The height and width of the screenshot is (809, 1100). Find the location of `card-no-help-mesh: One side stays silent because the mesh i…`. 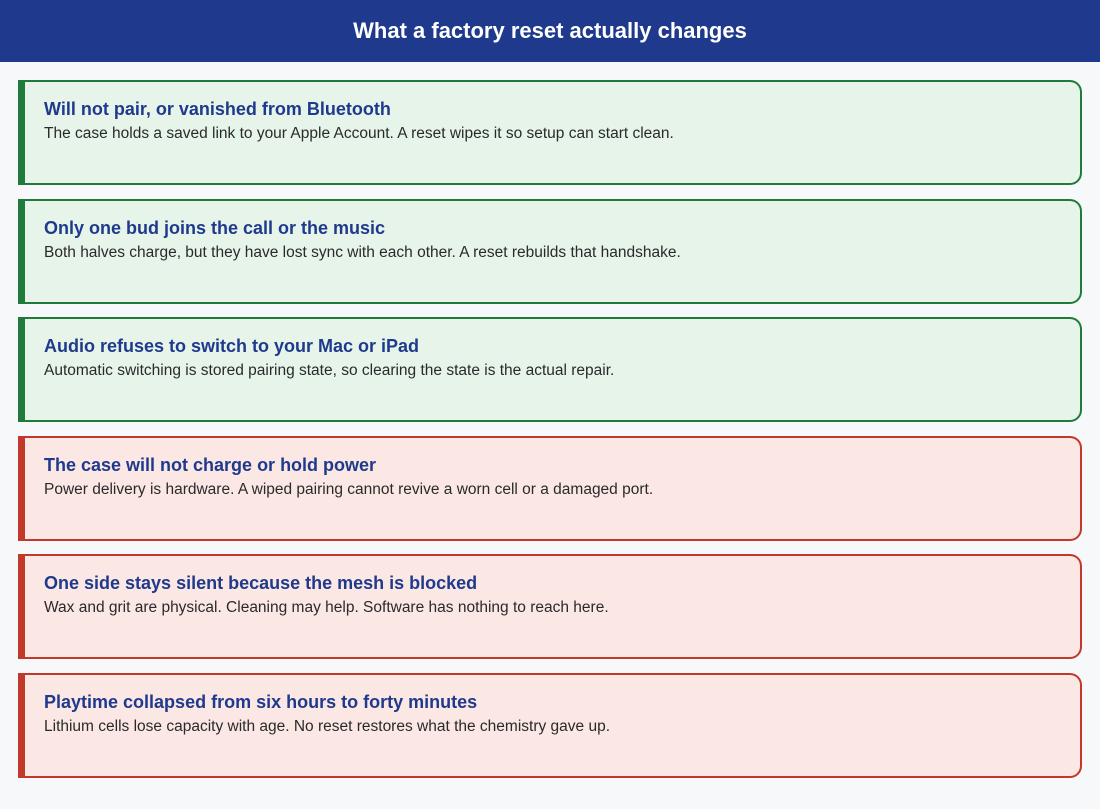

card-no-help-mesh: One side stays silent because the mesh i… is located at coordinates (550, 606).